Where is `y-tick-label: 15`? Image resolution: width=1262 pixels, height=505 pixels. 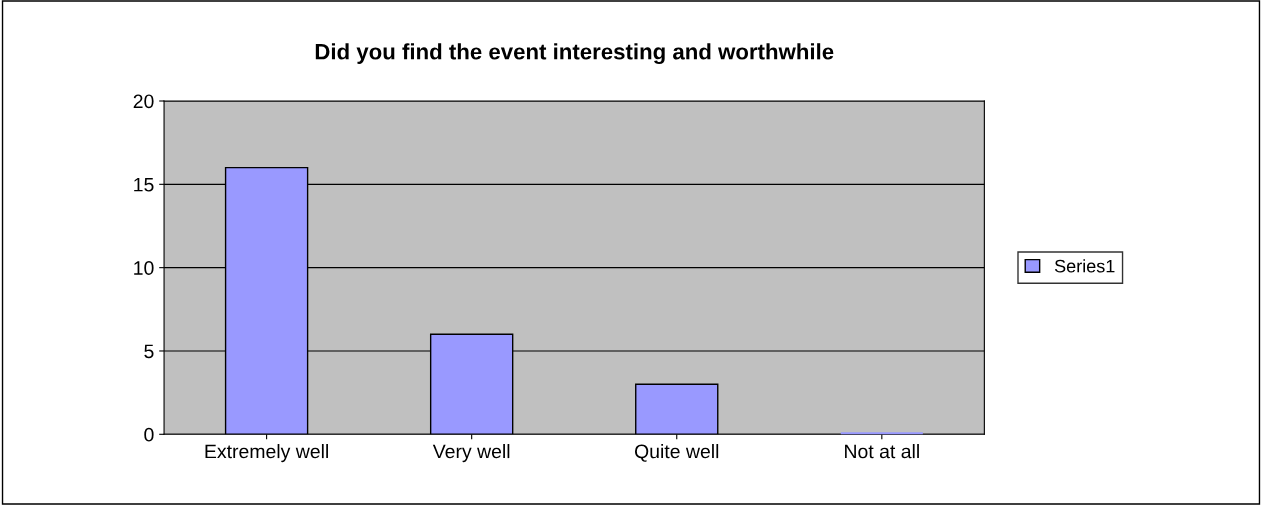
y-tick-label: 15 is located at coordinates (144, 184).